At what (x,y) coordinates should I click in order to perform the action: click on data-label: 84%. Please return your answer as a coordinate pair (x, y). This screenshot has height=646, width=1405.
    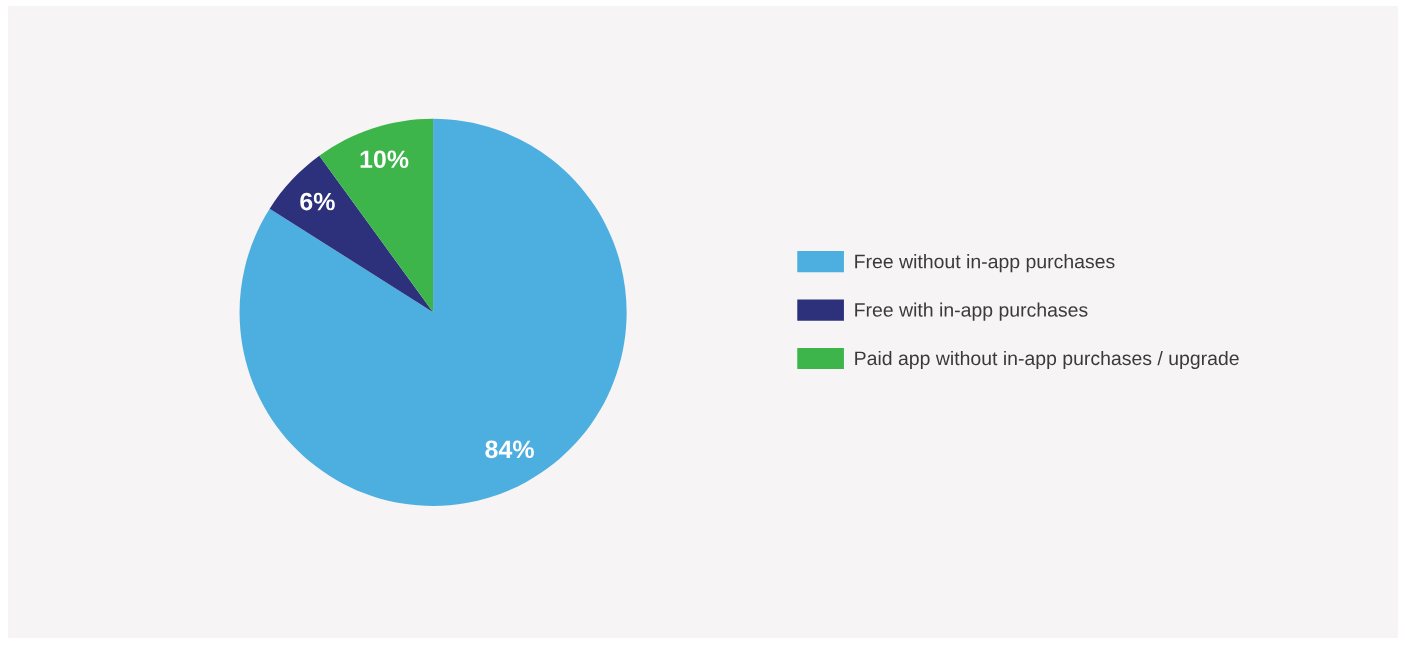
    Looking at the image, I should click on (509, 449).